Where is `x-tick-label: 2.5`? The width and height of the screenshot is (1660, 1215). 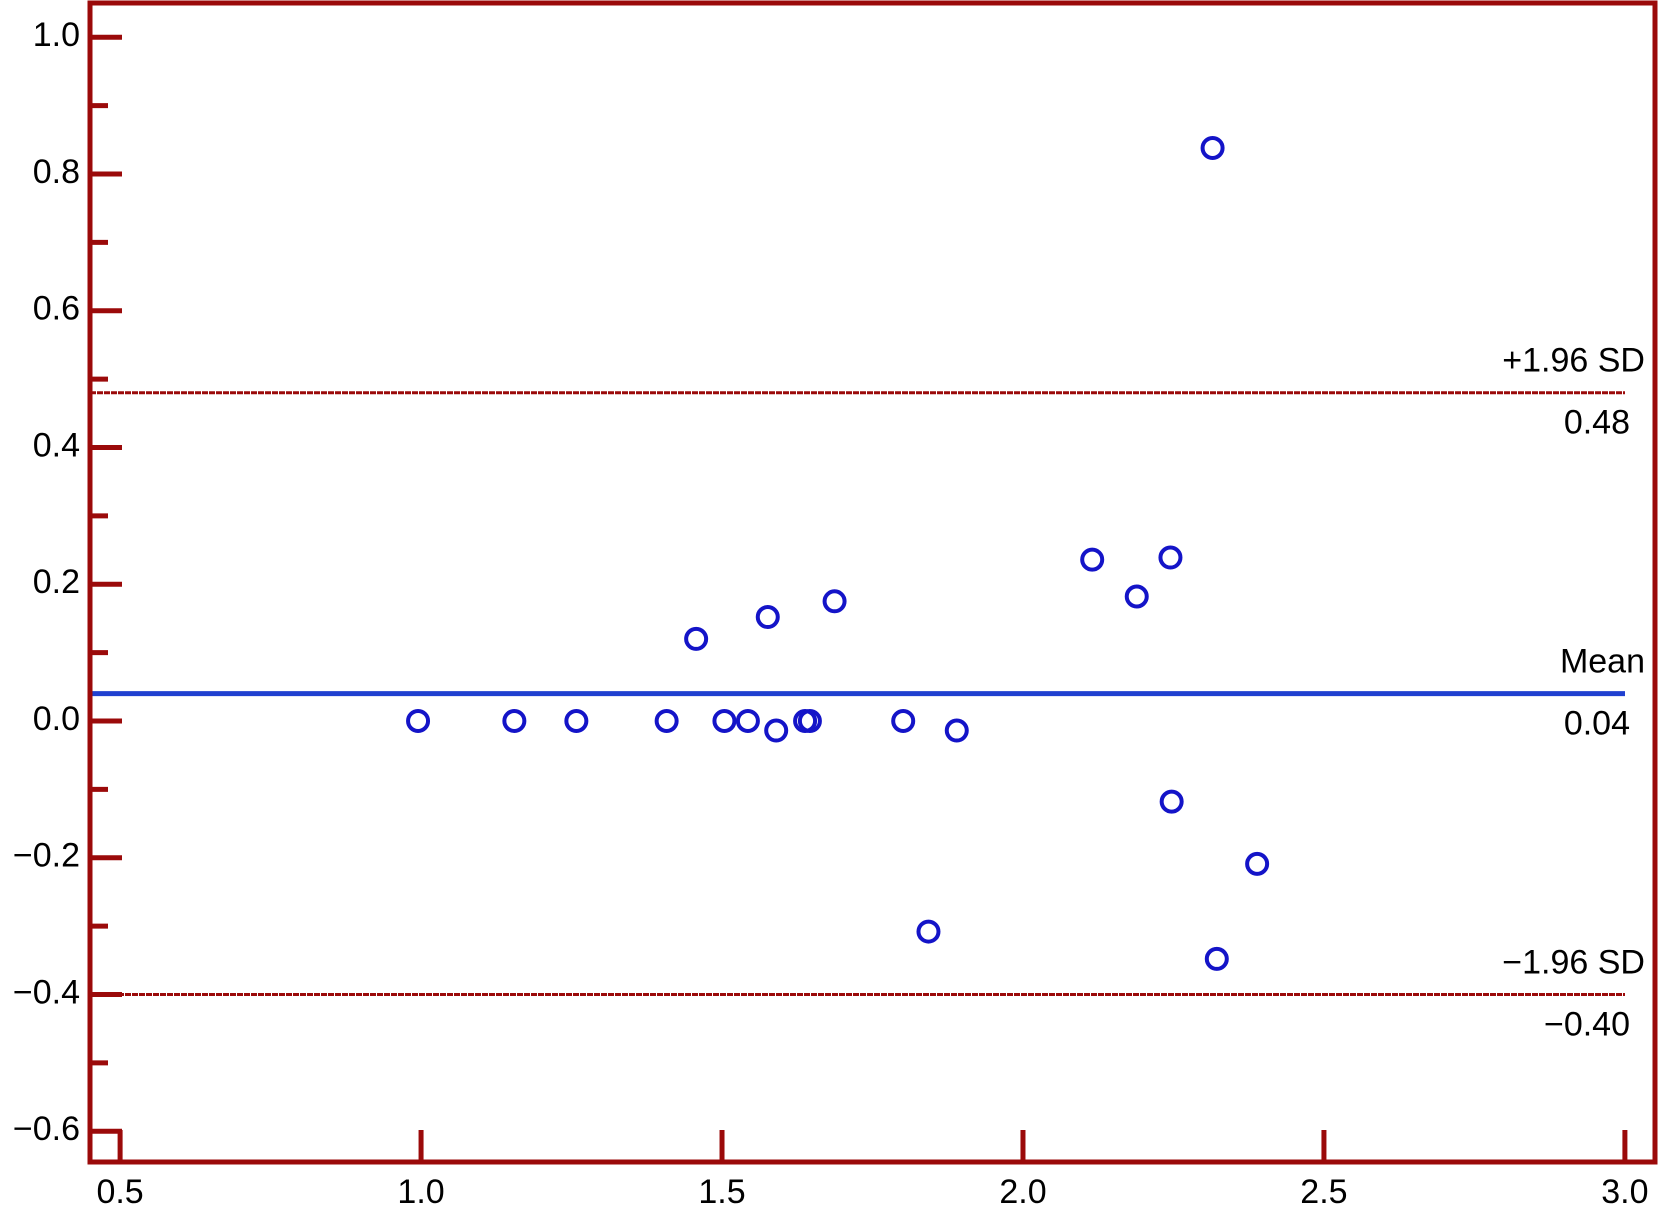 x-tick-label: 2.5 is located at coordinates (1323, 1192).